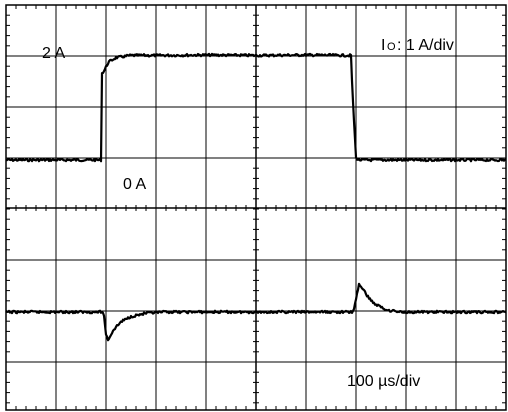 The height and width of the screenshot is (412, 508). What do you see at coordinates (134, 184) in the screenshot?
I see `level-low-label: 0 A` at bounding box center [134, 184].